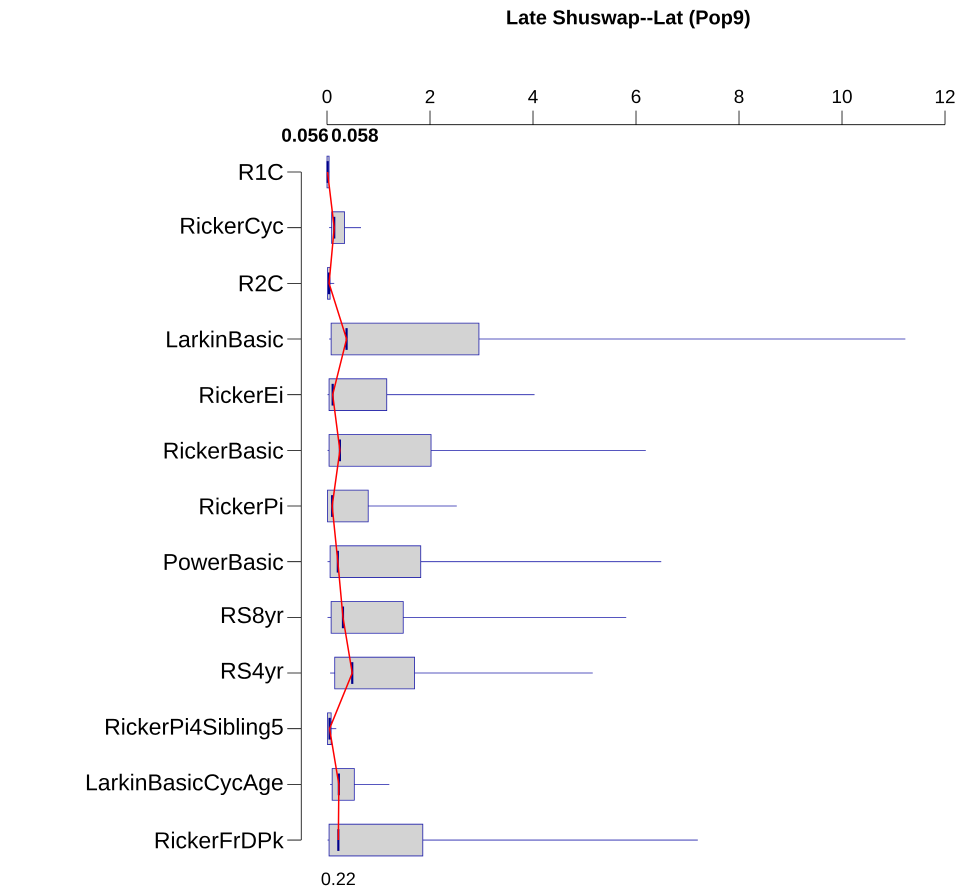 The height and width of the screenshot is (888, 963). Describe the element at coordinates (355, 135) in the screenshot. I see `annotation: 0.058` at that location.